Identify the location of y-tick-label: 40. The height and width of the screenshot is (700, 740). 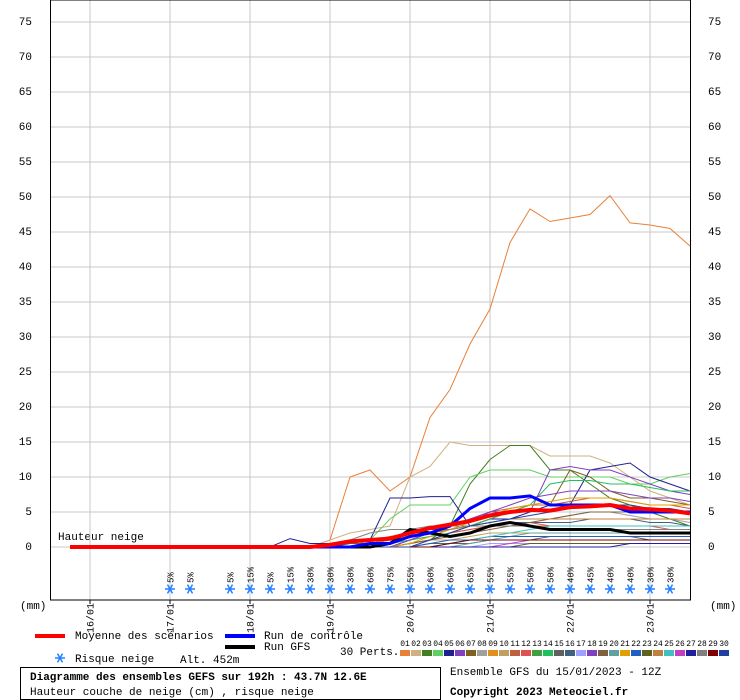
(25, 268).